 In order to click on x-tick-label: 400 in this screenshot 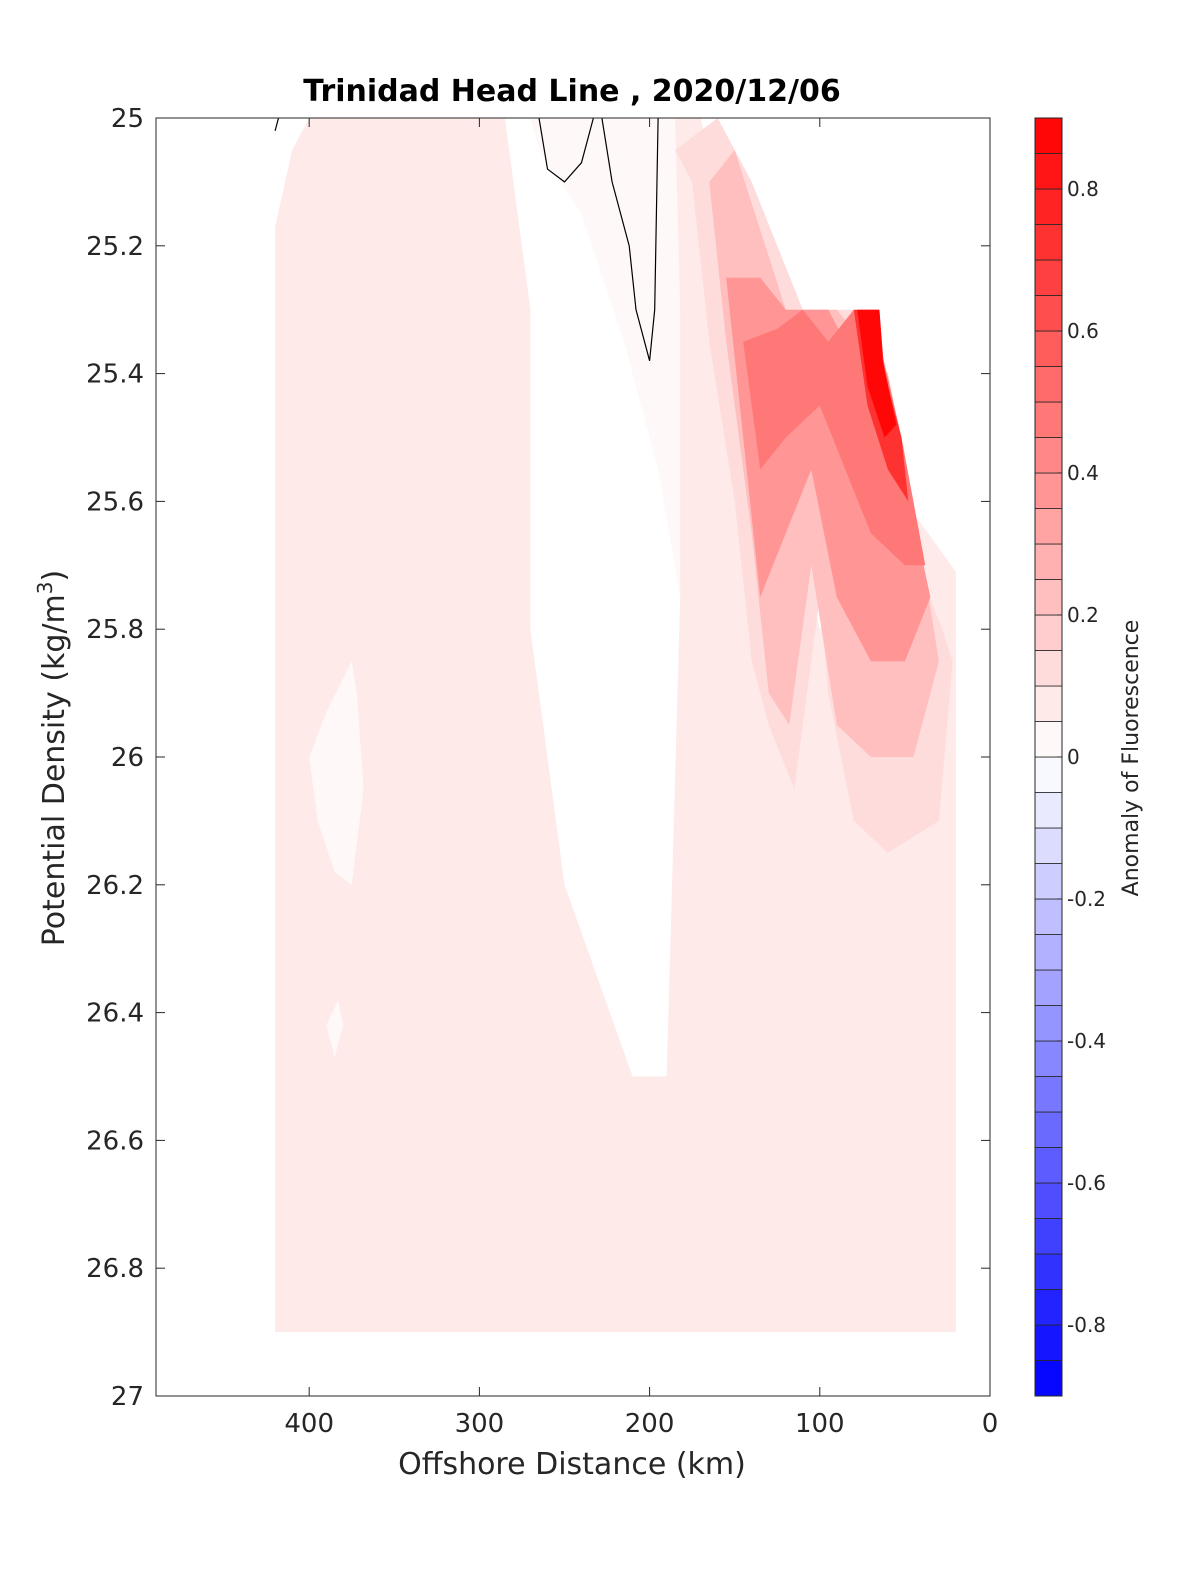, I will do `click(309, 1424)`.